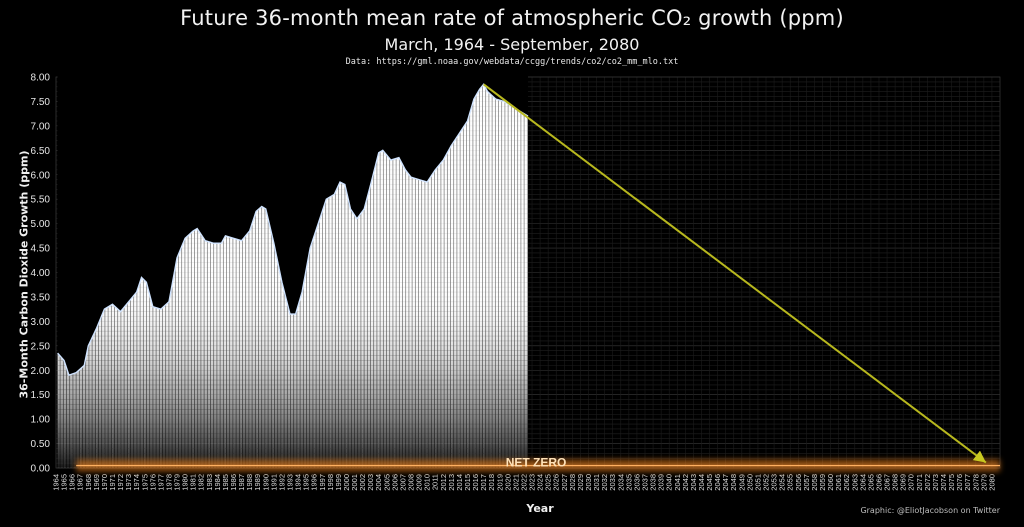 The image size is (1024, 527). I want to click on x-tick-label: 2053, so click(774, 482).